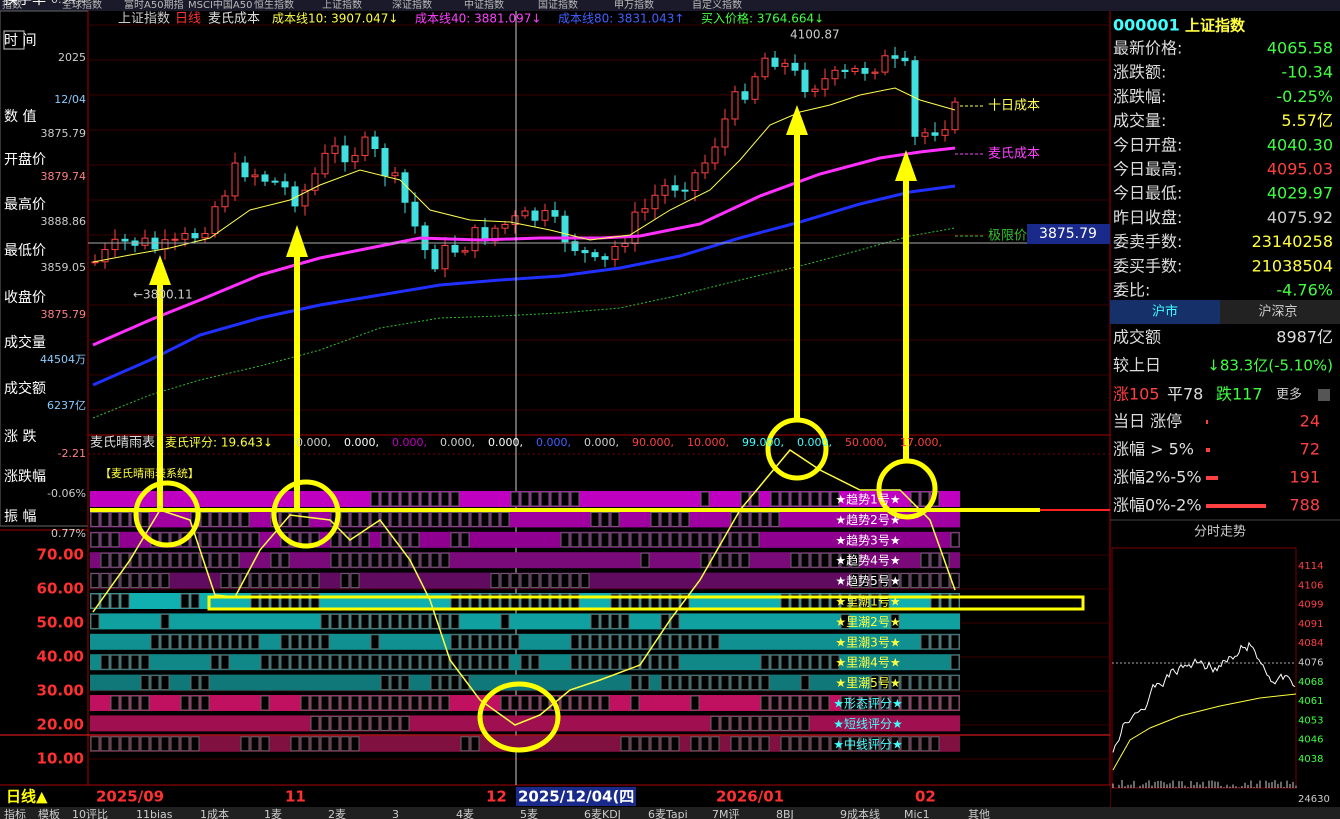 Image resolution: width=1340 pixels, height=819 pixels. Describe the element at coordinates (465, 813) in the screenshot. I see `bottom-tab: 4麦` at that location.